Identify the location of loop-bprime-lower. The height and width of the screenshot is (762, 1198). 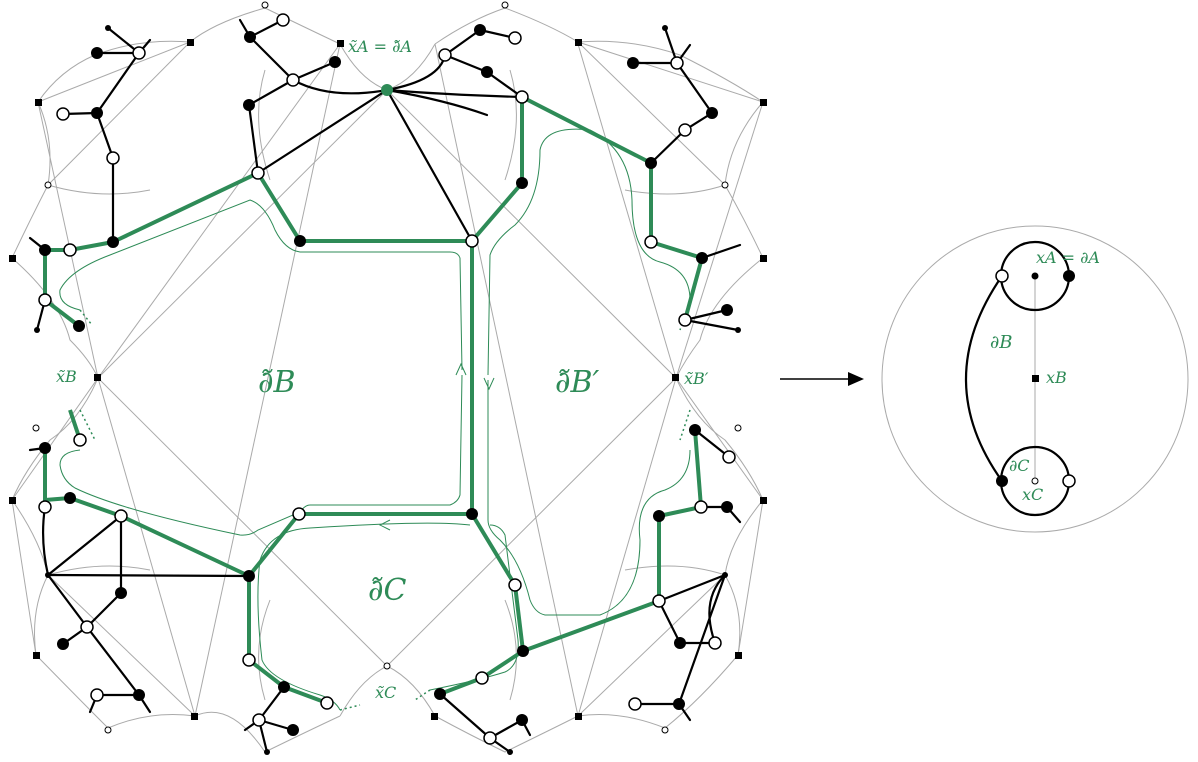
(589, 498).